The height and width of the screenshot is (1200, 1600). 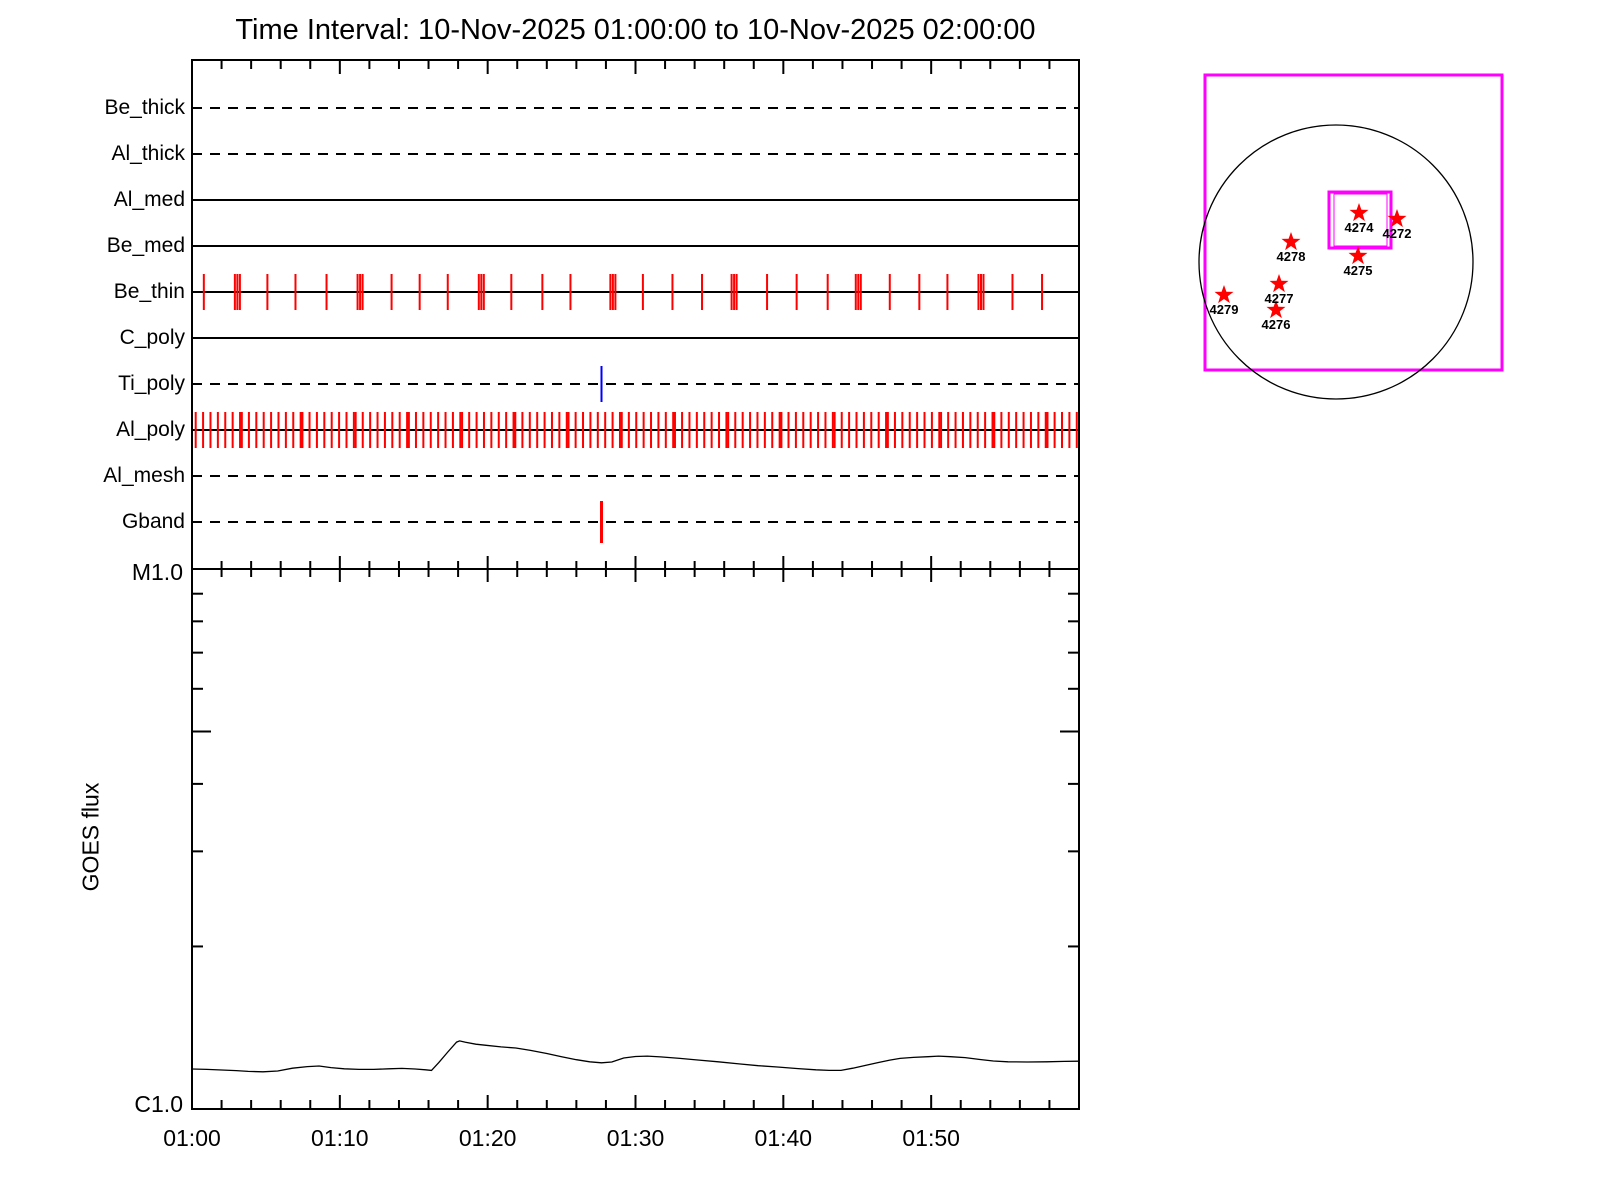 I want to click on x-axis-tick-label: 01:50, so click(x=931, y=1138).